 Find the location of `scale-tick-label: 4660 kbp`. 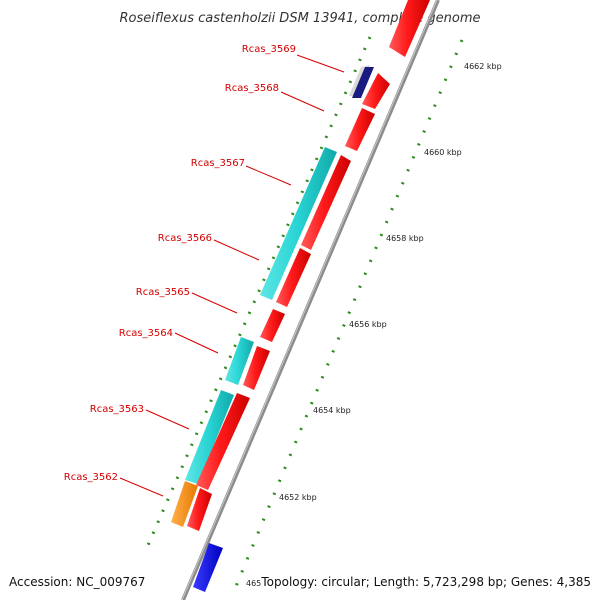

scale-tick-label: 4660 kbp is located at coordinates (443, 152).